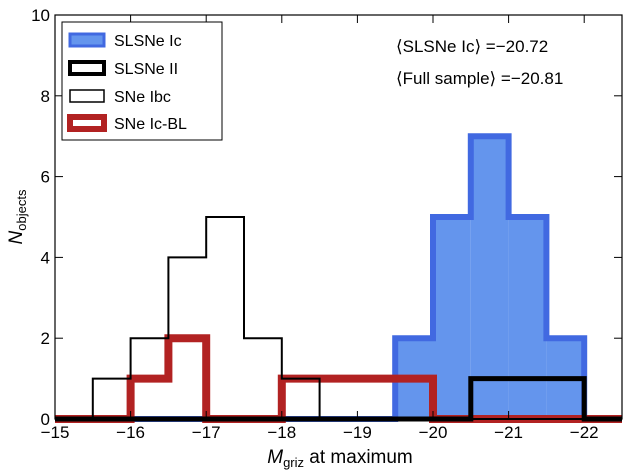 Image resolution: width=624 pixels, height=476 pixels. What do you see at coordinates (87, 40) in the screenshot?
I see `legend-swatch-slsne-ic` at bounding box center [87, 40].